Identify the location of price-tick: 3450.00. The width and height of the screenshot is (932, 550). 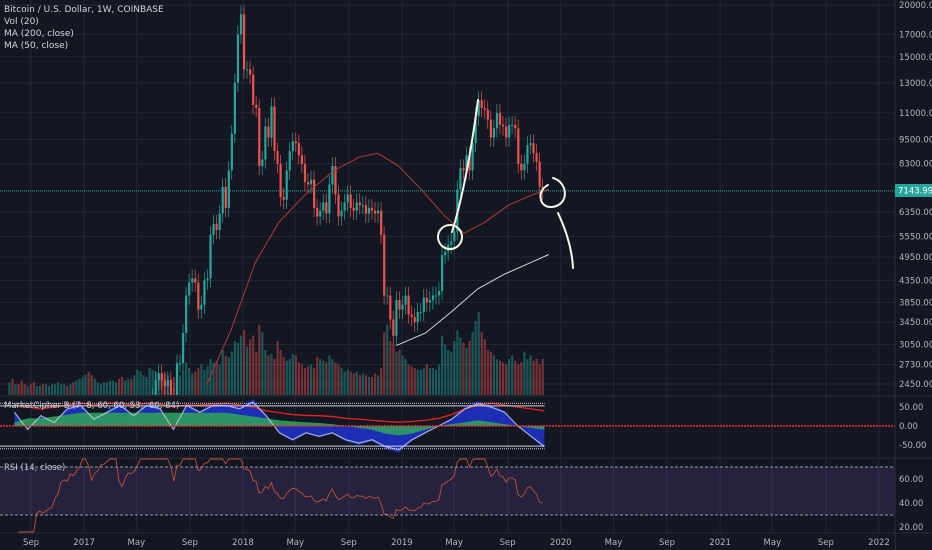
(915, 323).